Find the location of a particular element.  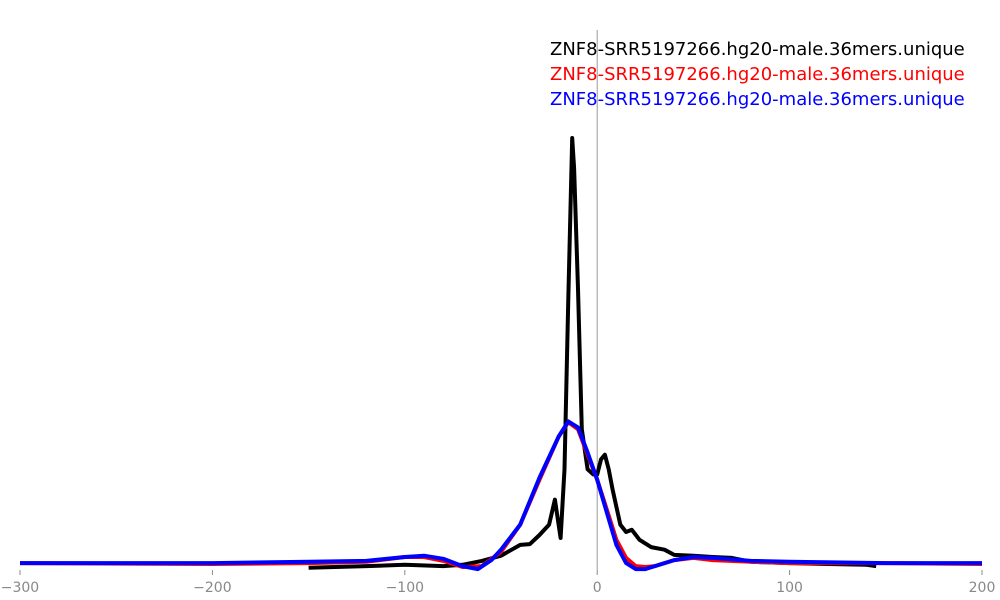

x-tick-label: 200 is located at coordinates (982, 588).